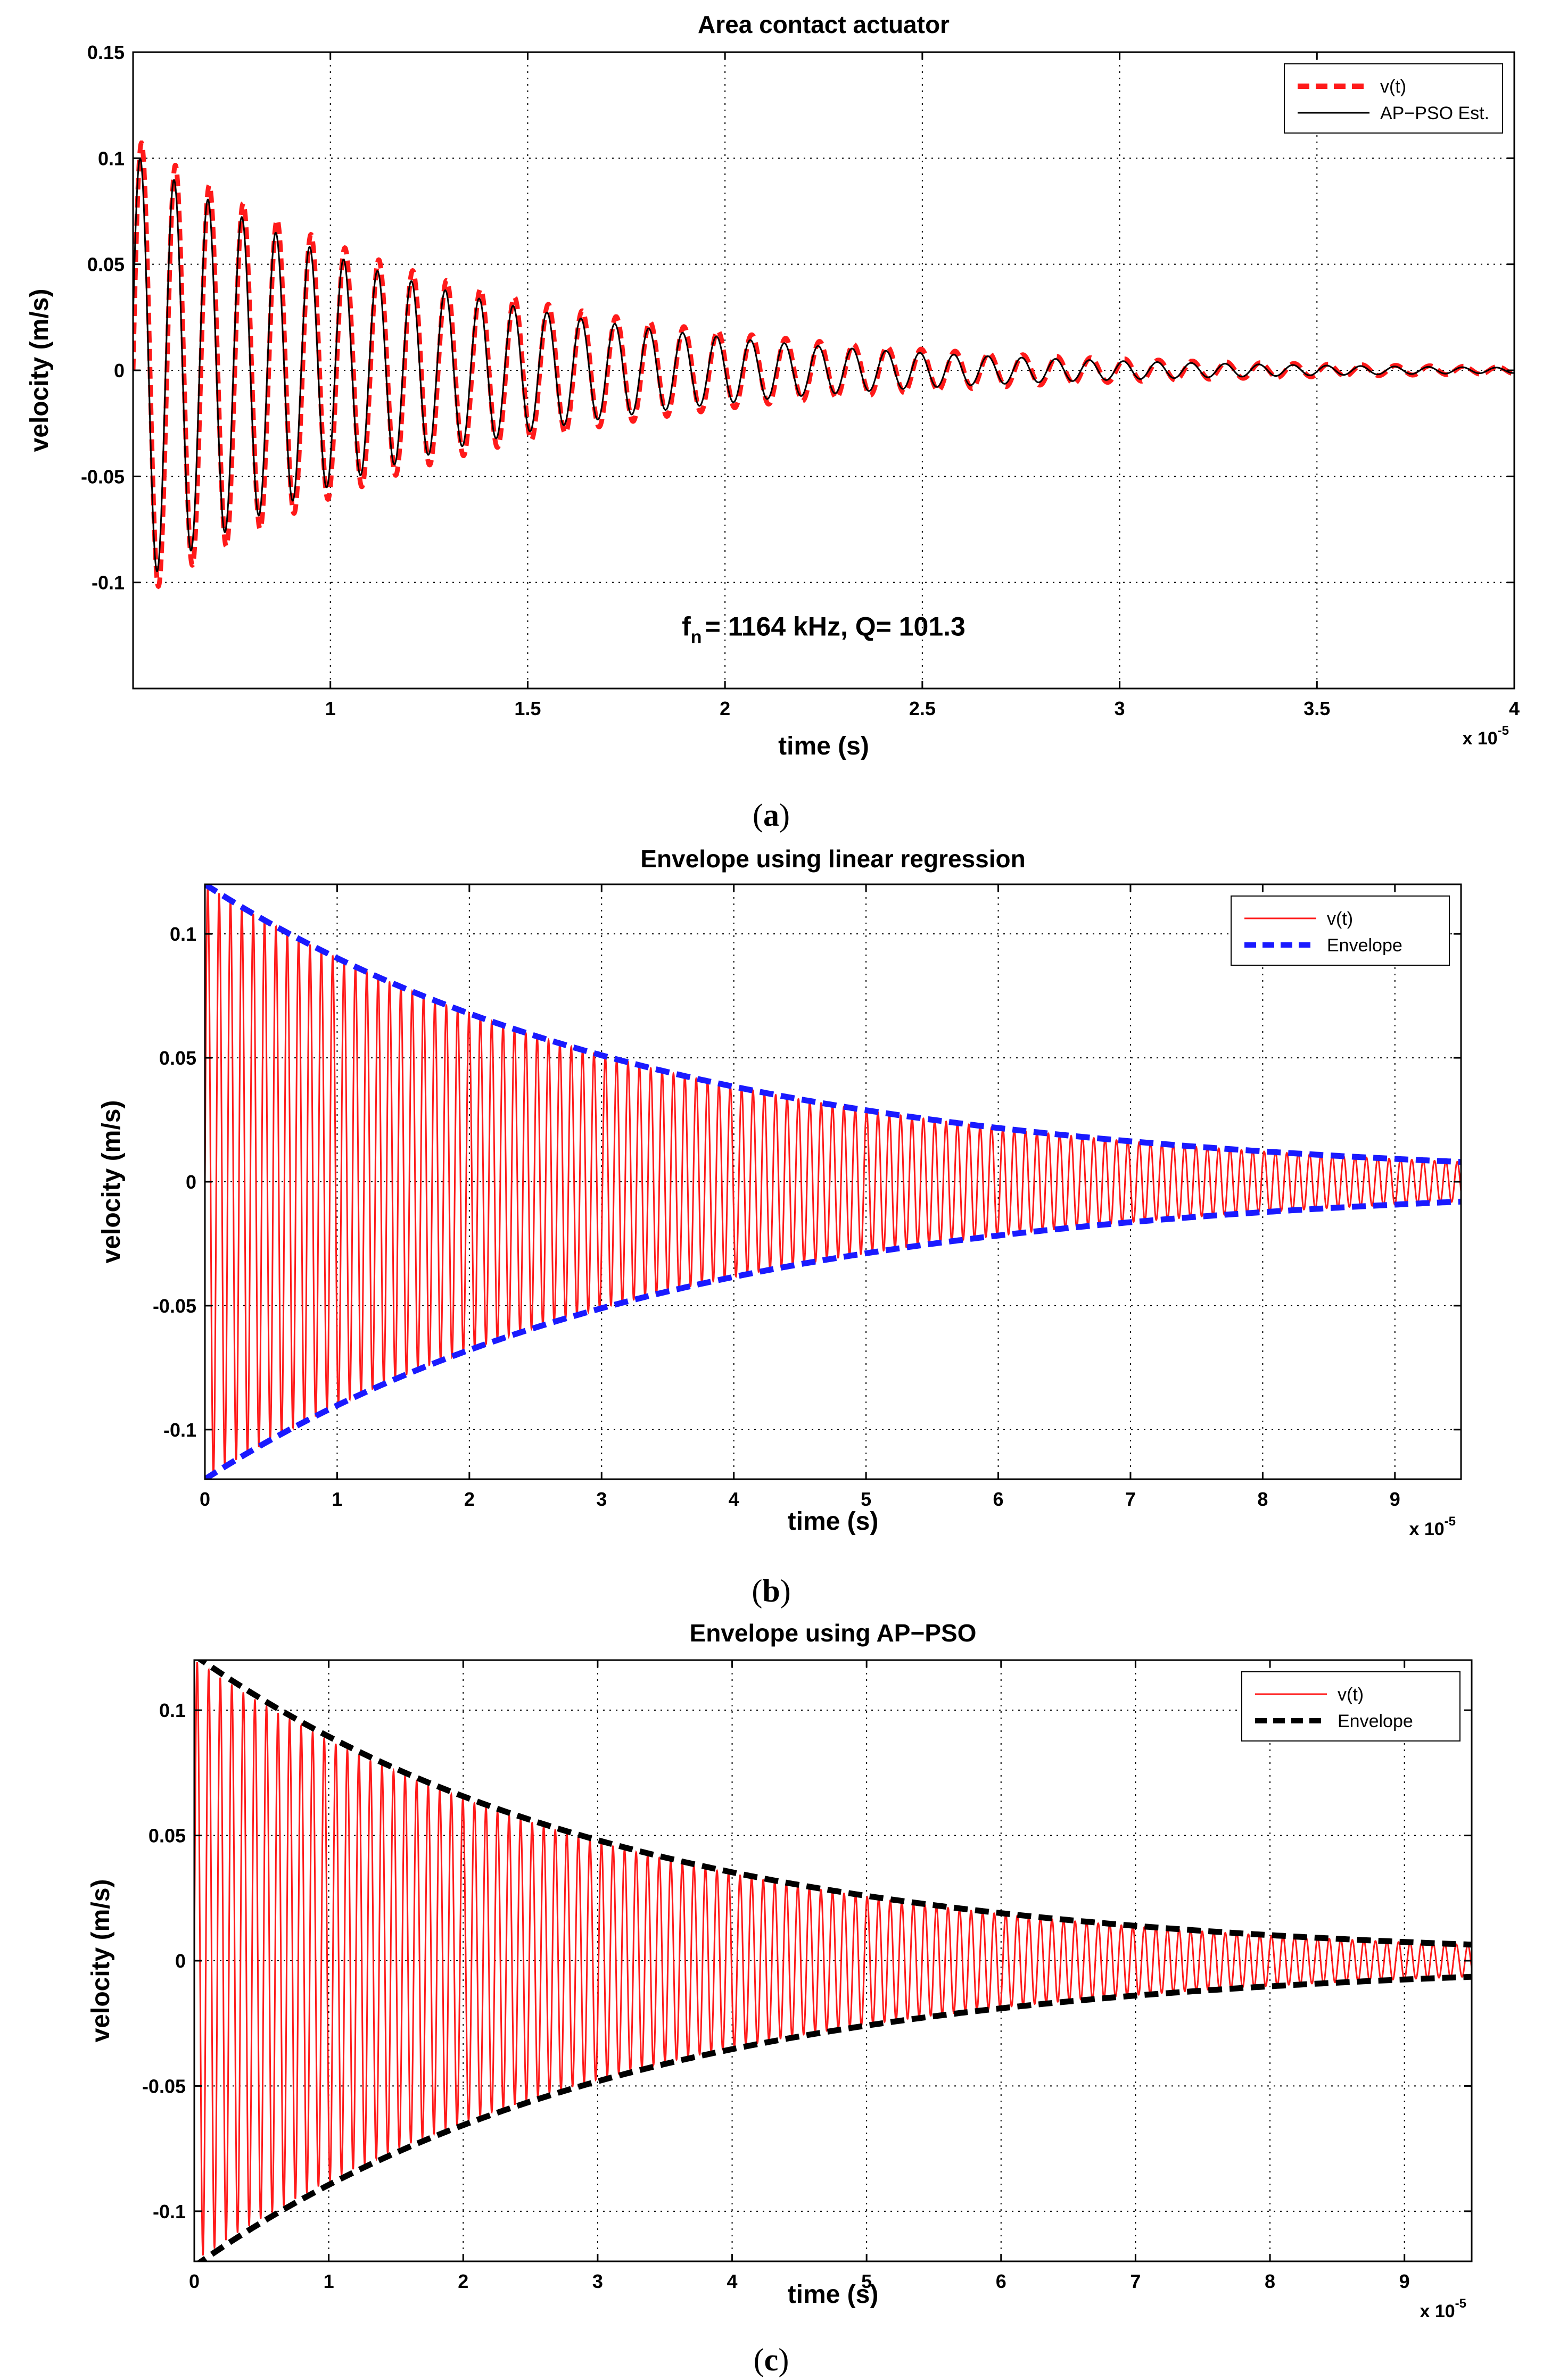  What do you see at coordinates (836, 626) in the screenshot?
I see `annotation-value: = 1164 kHz, Q= 101.3` at bounding box center [836, 626].